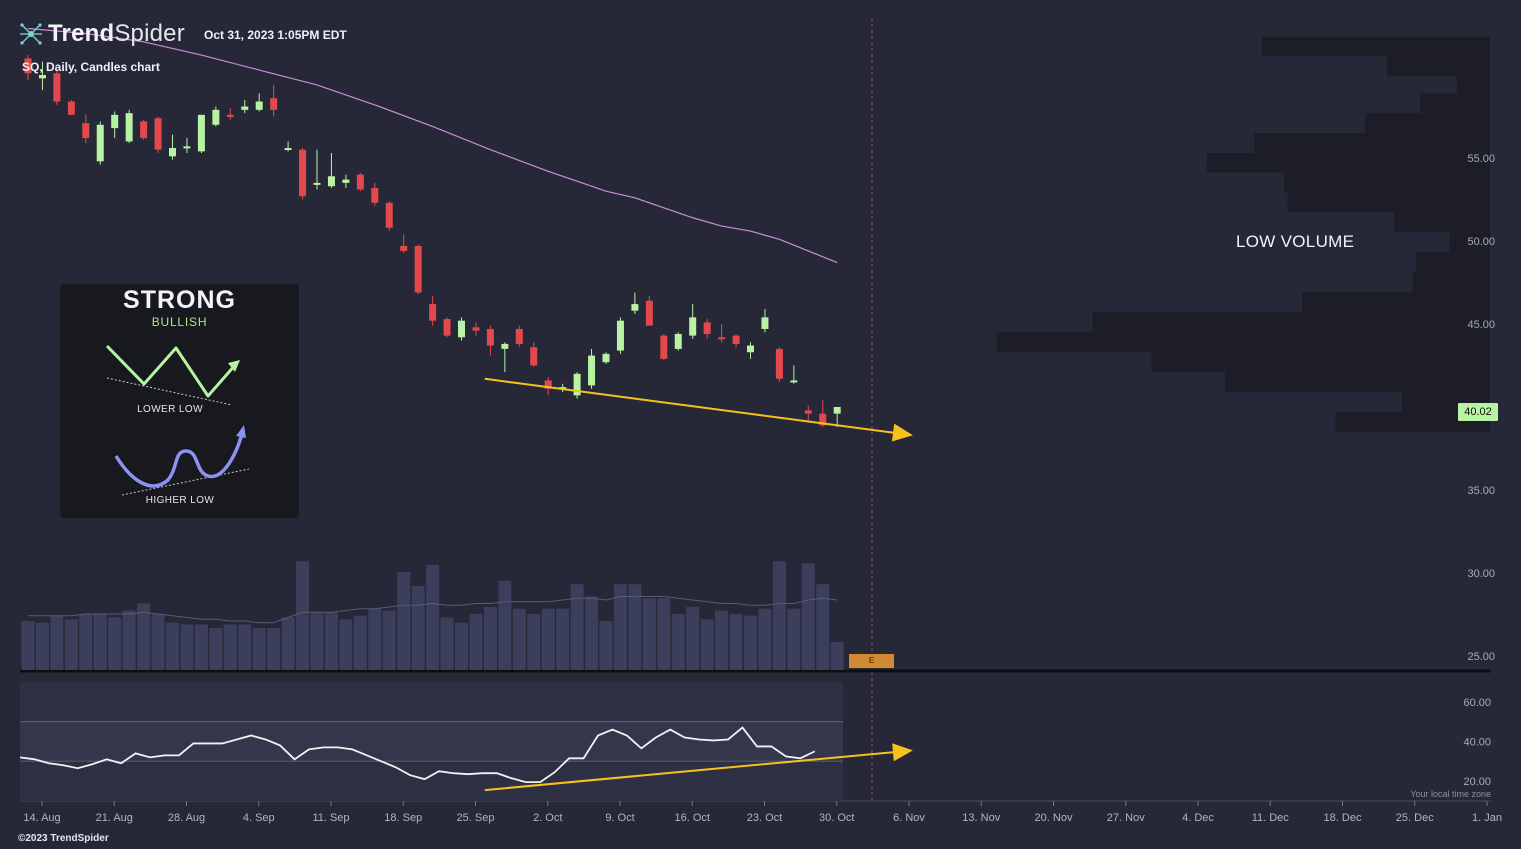  Describe the element at coordinates (177, 420) in the screenshot. I see `lower-low-diagram-icon` at that location.